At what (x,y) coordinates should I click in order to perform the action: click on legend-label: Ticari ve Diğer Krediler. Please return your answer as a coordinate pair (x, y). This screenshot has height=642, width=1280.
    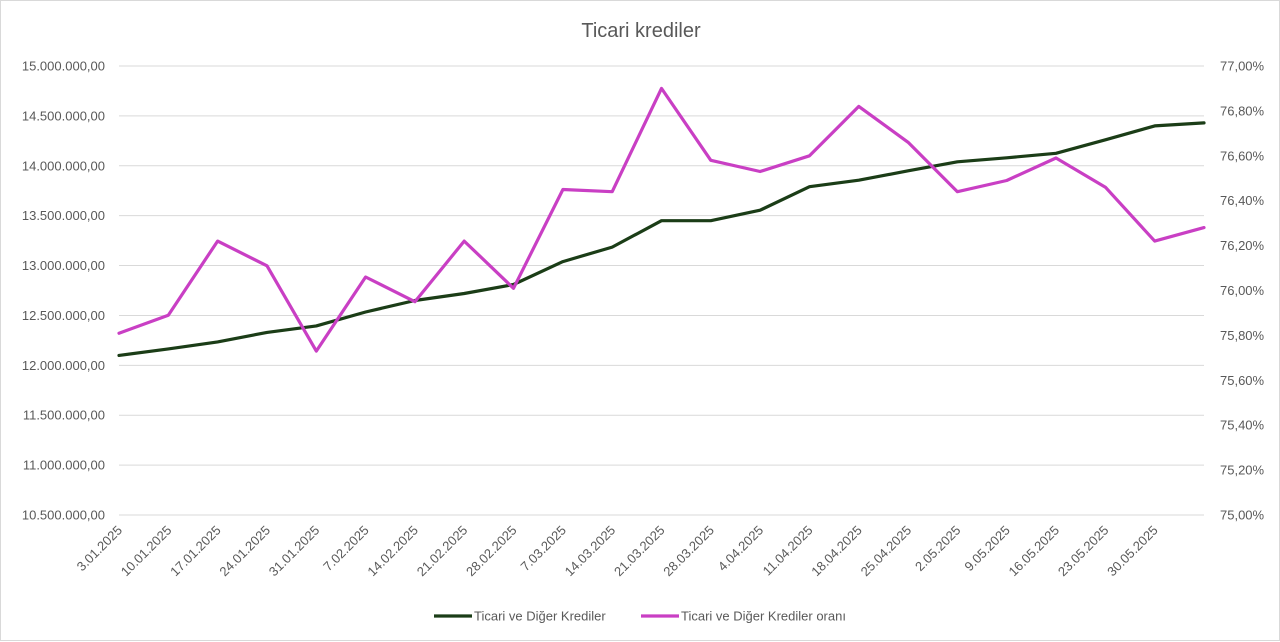
    Looking at the image, I should click on (540, 616).